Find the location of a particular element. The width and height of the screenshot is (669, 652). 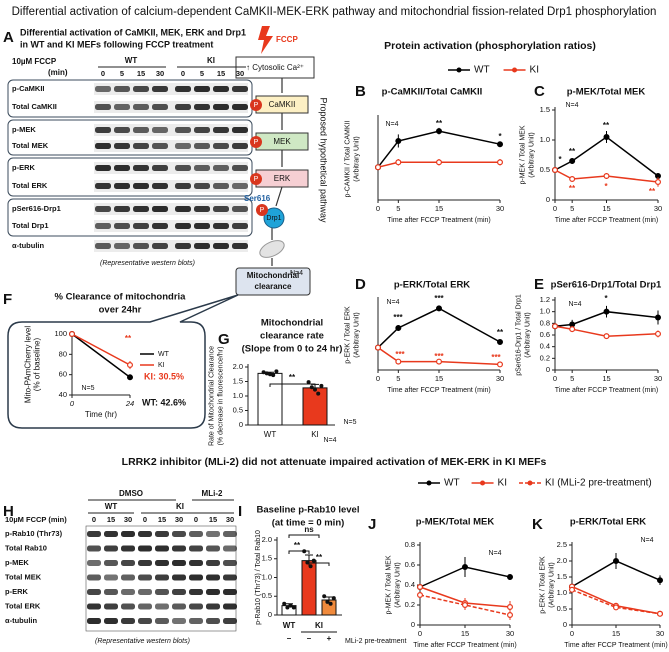

pathway-outcome: clearance is located at coordinates (273, 286).